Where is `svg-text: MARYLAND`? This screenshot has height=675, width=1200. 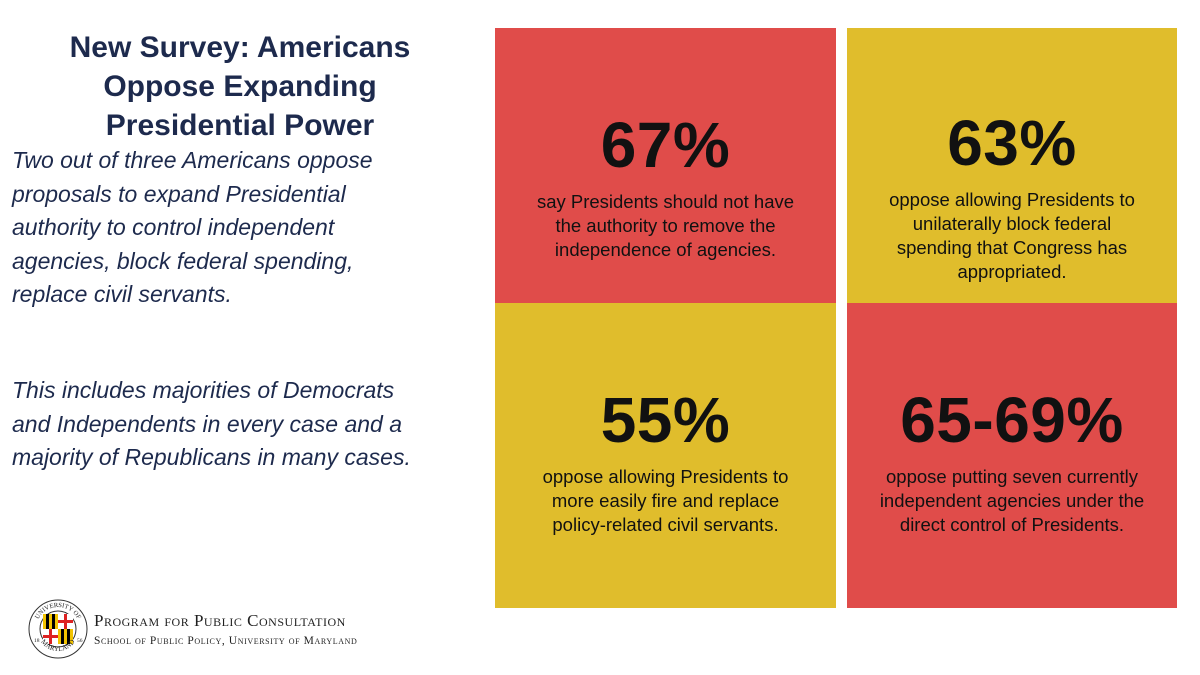 svg-text: MARYLAND is located at coordinates (57, 645).